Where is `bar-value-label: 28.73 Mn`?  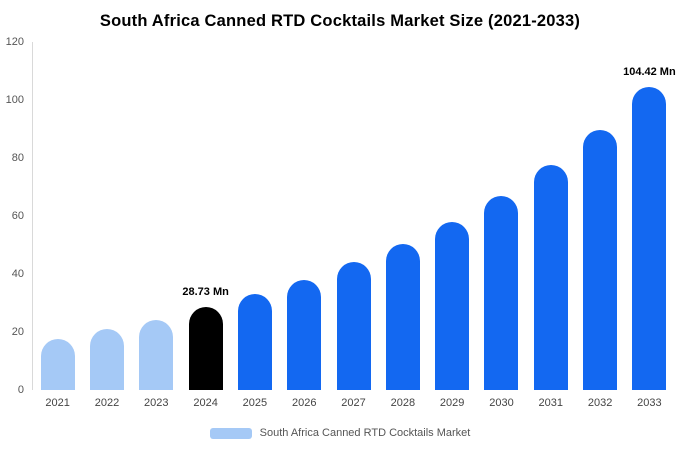
bar-value-label: 28.73 Mn is located at coordinates (205, 291).